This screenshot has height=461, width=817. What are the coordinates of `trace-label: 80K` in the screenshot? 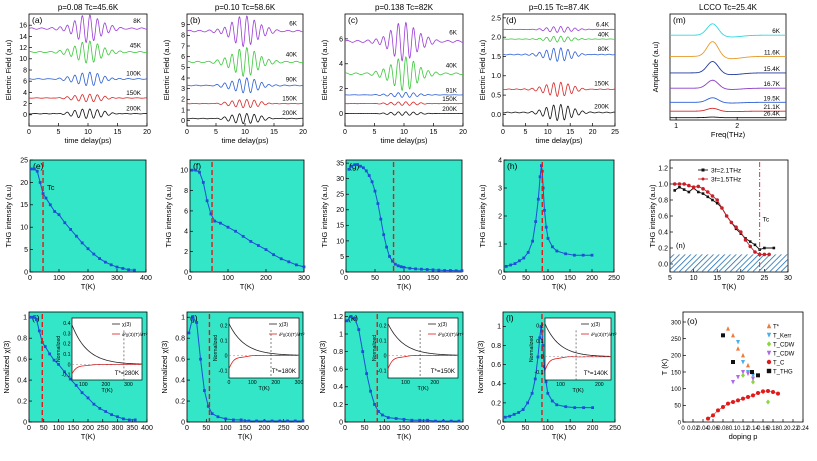 It's located at (604, 49).